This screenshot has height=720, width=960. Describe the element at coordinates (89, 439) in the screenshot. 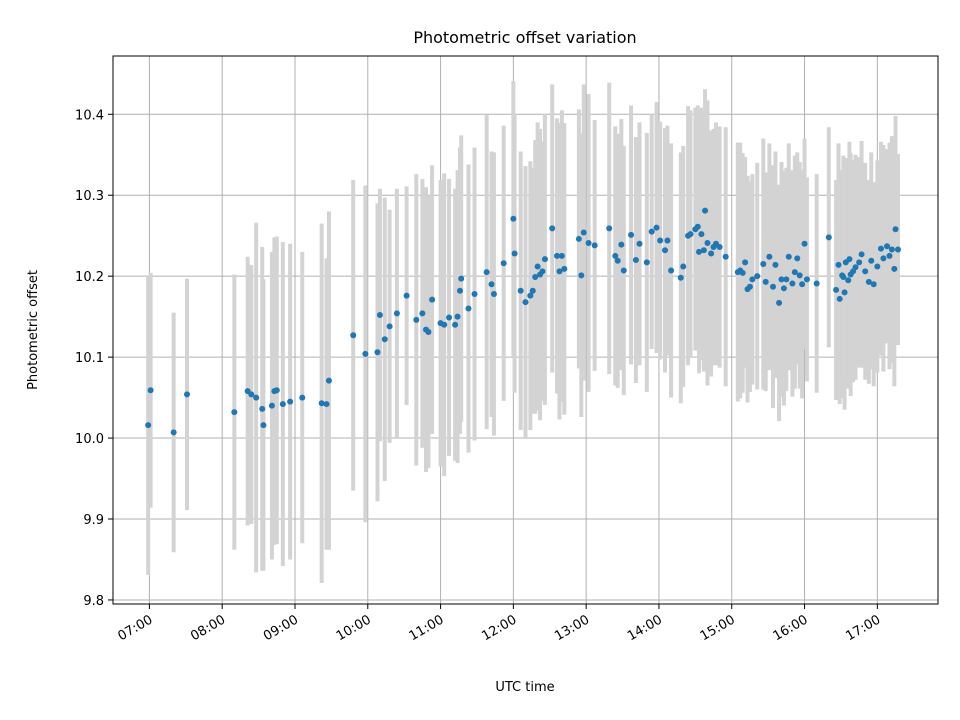

I see `y-tick-label: 10.0` at that location.